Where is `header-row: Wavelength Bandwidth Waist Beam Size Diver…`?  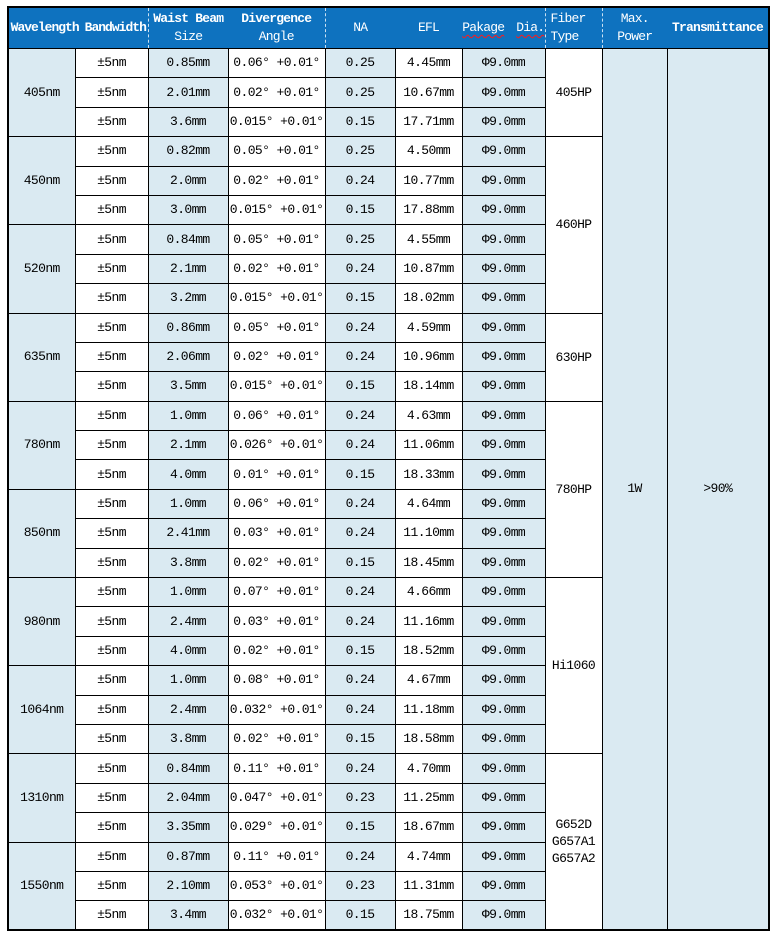
header-row: Wavelength Bandwidth Waist Beam Size Diver… is located at coordinates (389, 28).